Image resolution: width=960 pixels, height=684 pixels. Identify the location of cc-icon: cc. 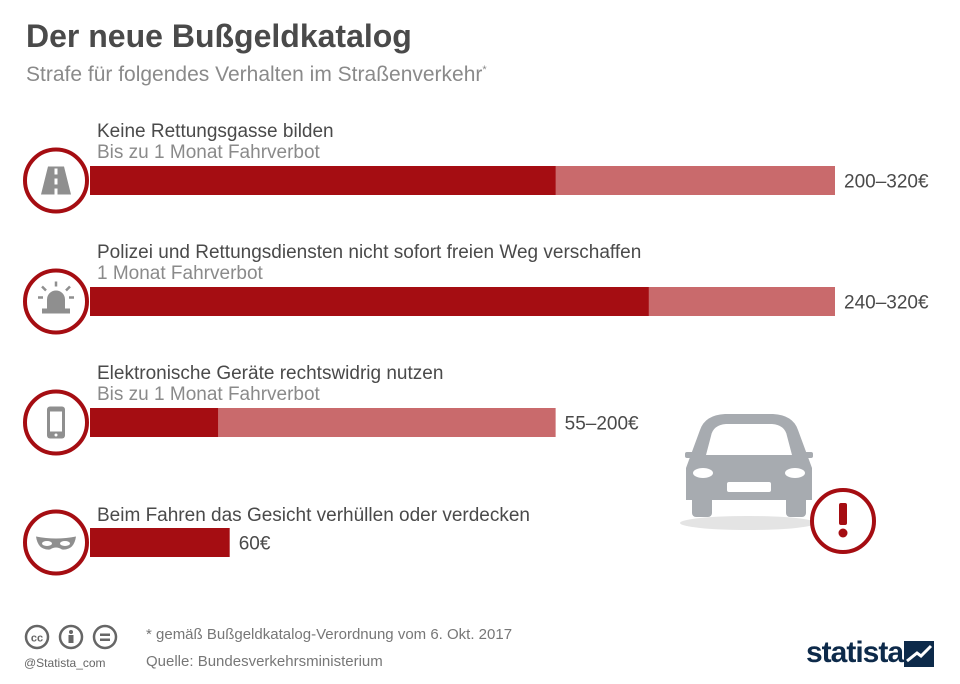
(37, 637).